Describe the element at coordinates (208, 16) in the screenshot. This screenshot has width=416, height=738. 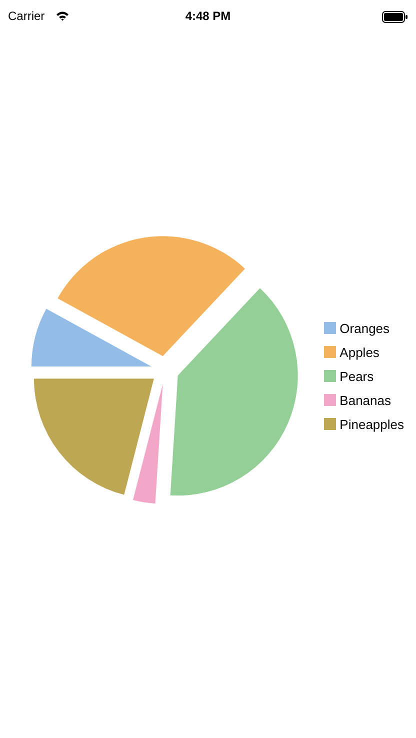
I see `text: 4:48 PM` at that location.